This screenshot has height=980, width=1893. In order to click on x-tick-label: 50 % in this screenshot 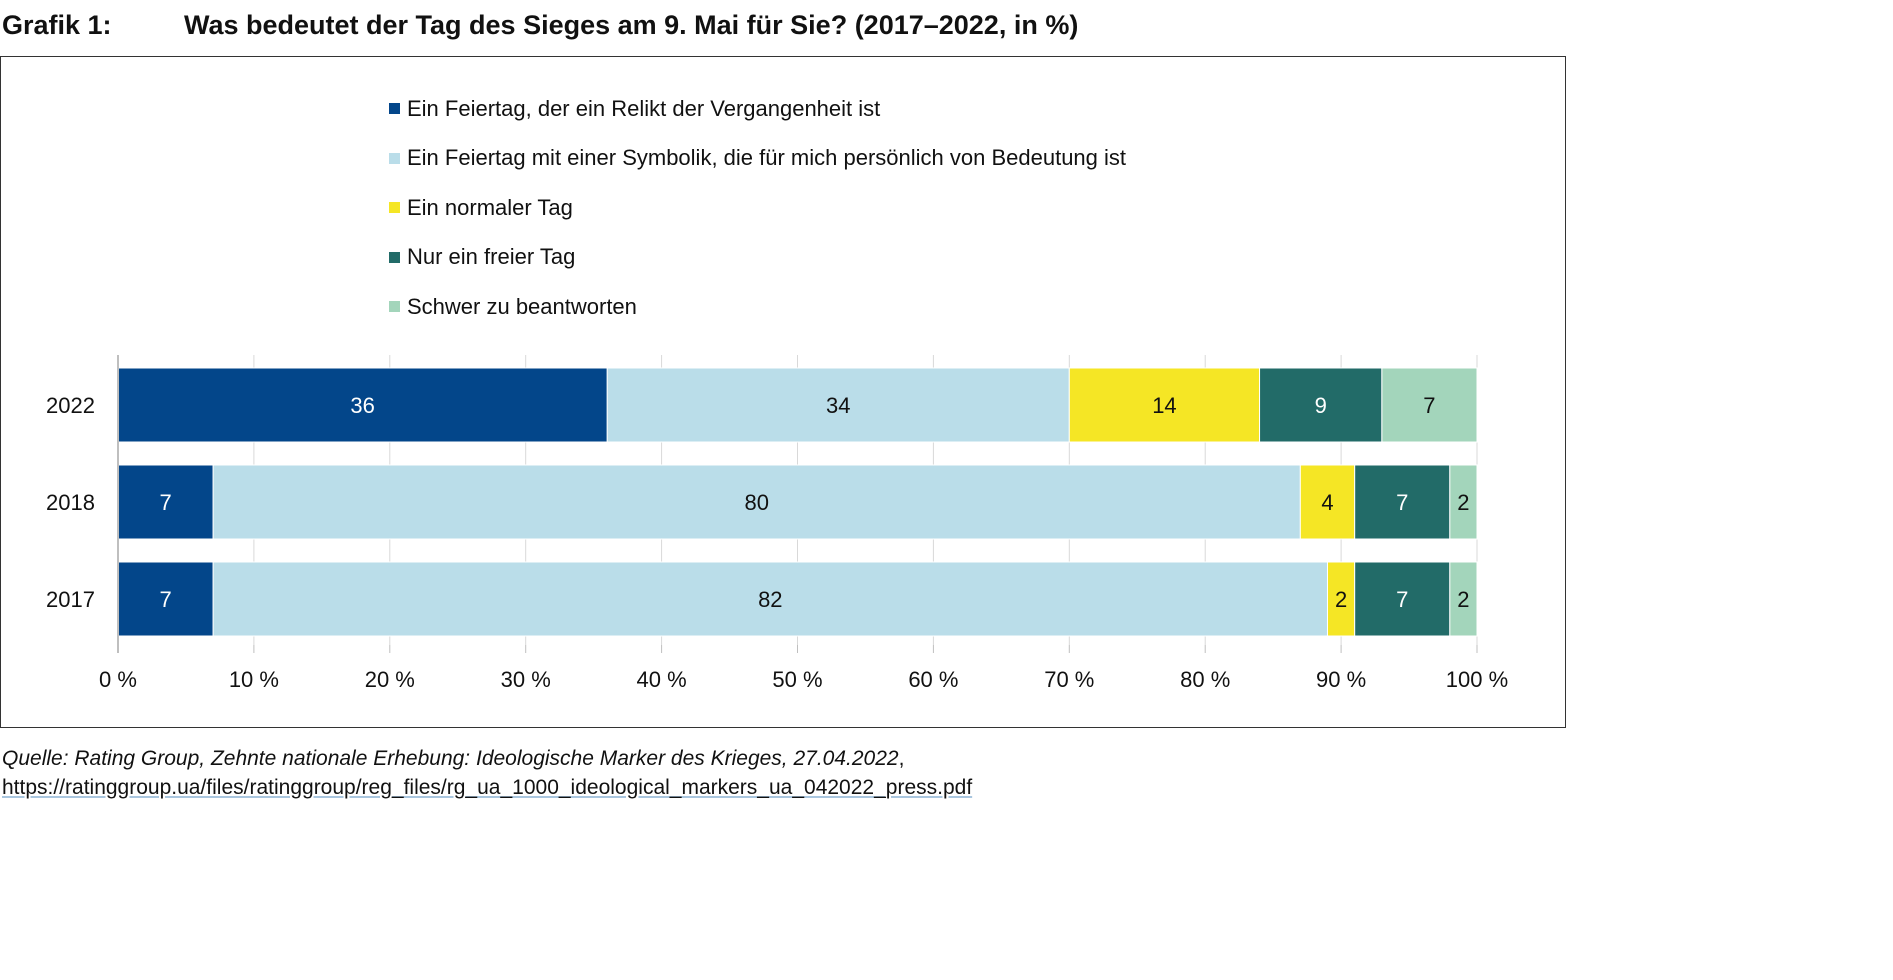, I will do `click(797, 679)`.